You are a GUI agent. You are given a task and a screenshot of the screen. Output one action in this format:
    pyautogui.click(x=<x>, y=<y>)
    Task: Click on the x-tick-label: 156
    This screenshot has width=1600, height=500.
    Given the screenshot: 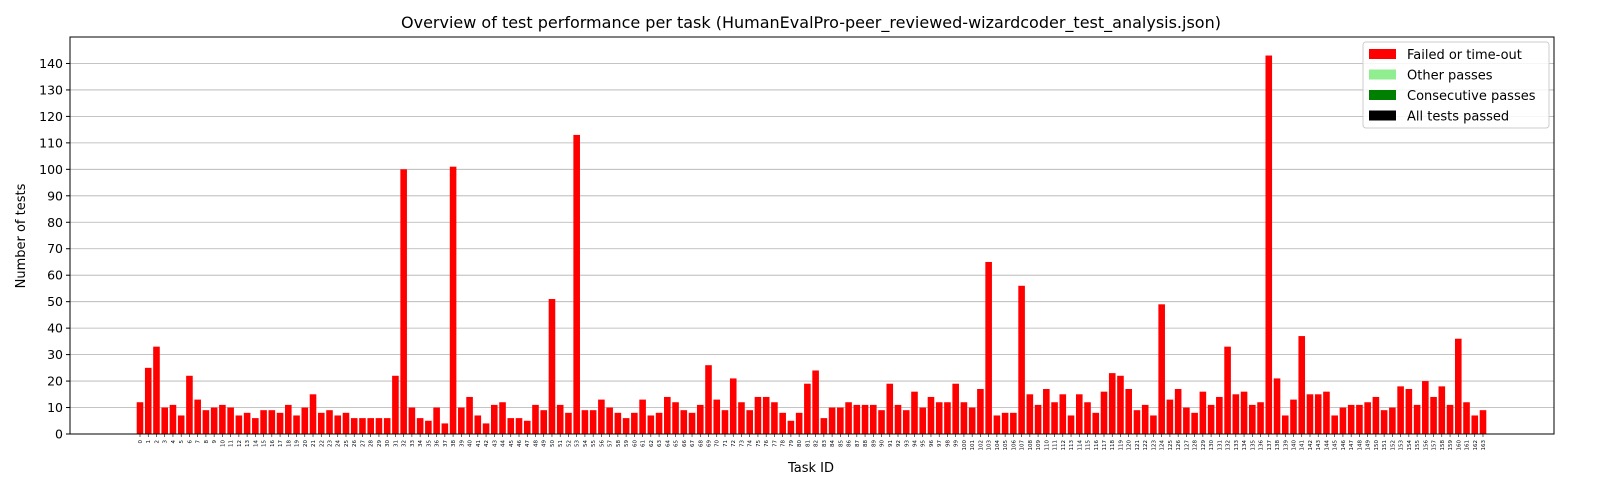 What is the action you would take?
    pyautogui.click(x=1426, y=445)
    